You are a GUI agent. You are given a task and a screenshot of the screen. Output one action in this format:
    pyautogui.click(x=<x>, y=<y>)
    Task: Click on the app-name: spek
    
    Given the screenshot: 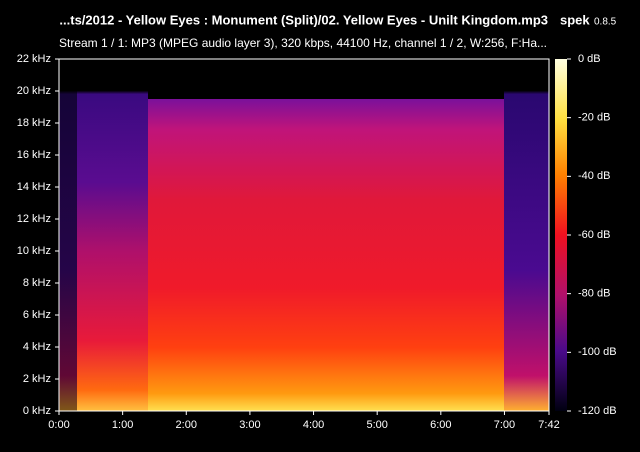 What is the action you would take?
    pyautogui.click(x=575, y=19)
    